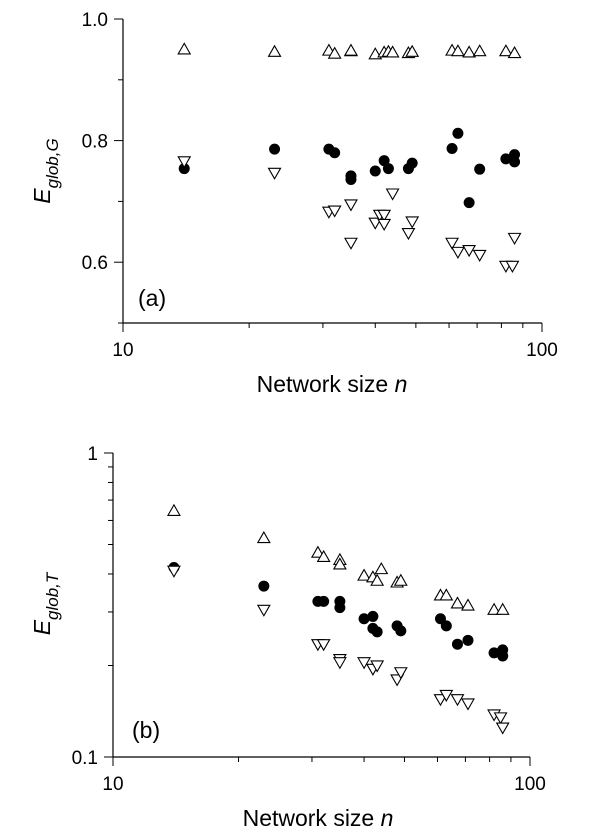 This screenshot has width=590, height=838. I want to click on panel-b-y-axis-title-sub: glob,T, so click(52, 595).